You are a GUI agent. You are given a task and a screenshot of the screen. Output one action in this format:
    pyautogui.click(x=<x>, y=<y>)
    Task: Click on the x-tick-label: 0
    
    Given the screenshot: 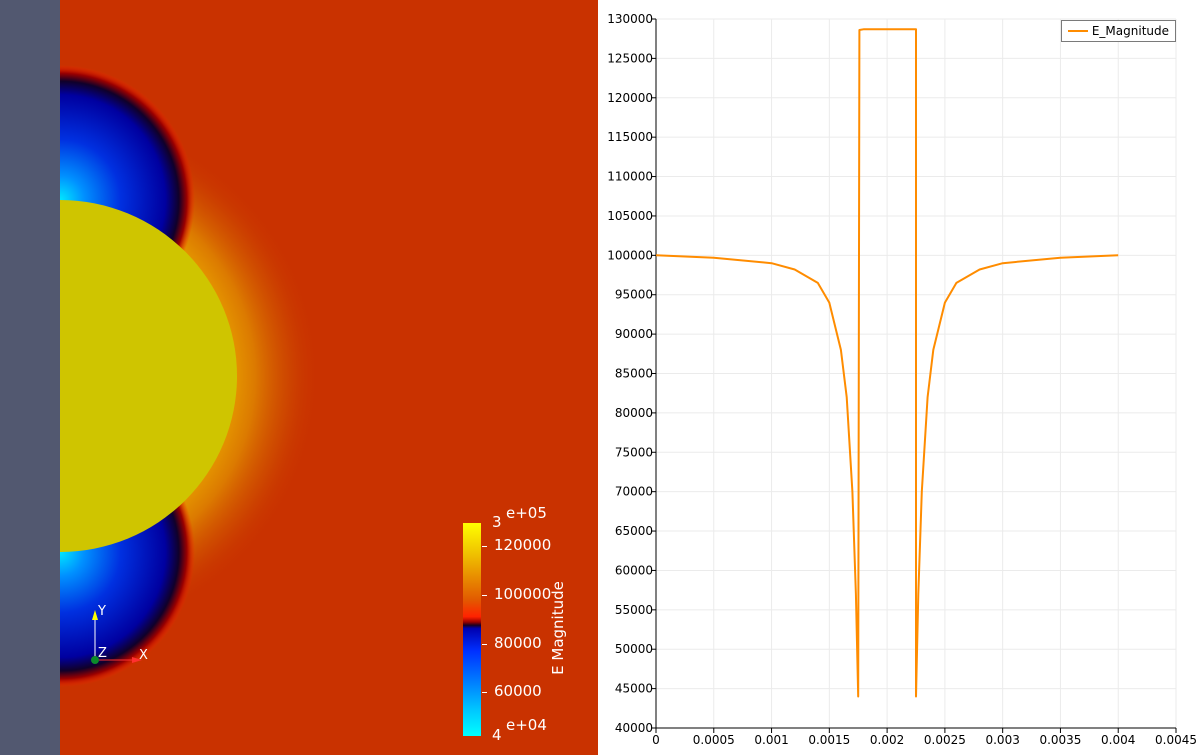 What is the action you would take?
    pyautogui.click(x=656, y=740)
    